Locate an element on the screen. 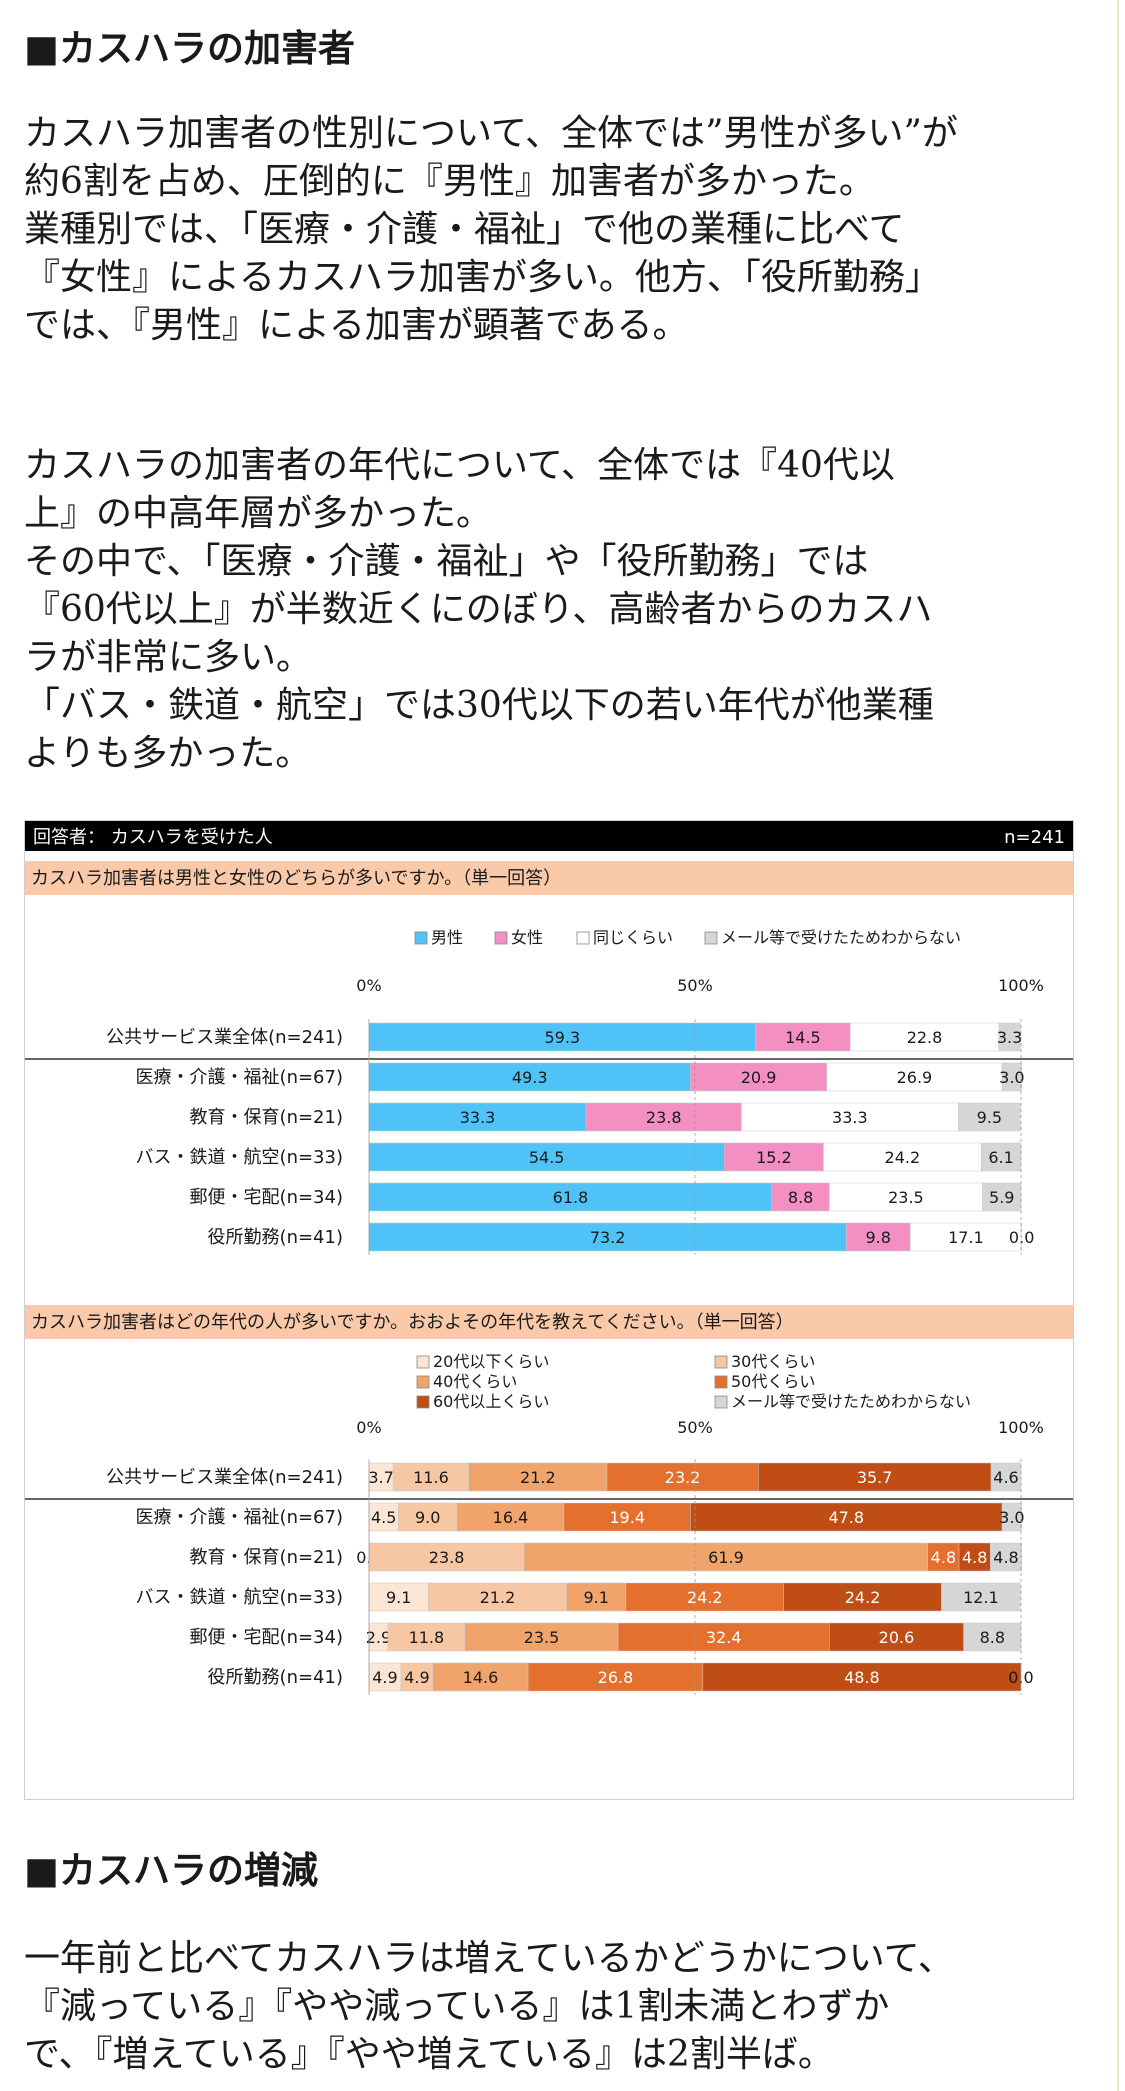  data-label: 17.1 is located at coordinates (966, 1237).